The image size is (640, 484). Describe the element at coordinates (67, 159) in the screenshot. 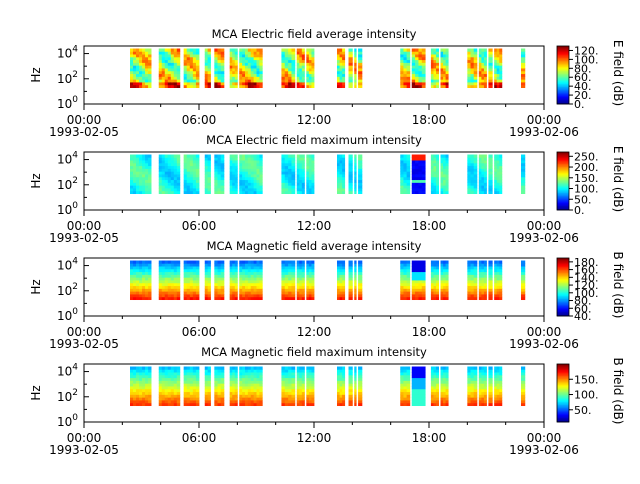

I see `y-tick-label: 104` at that location.